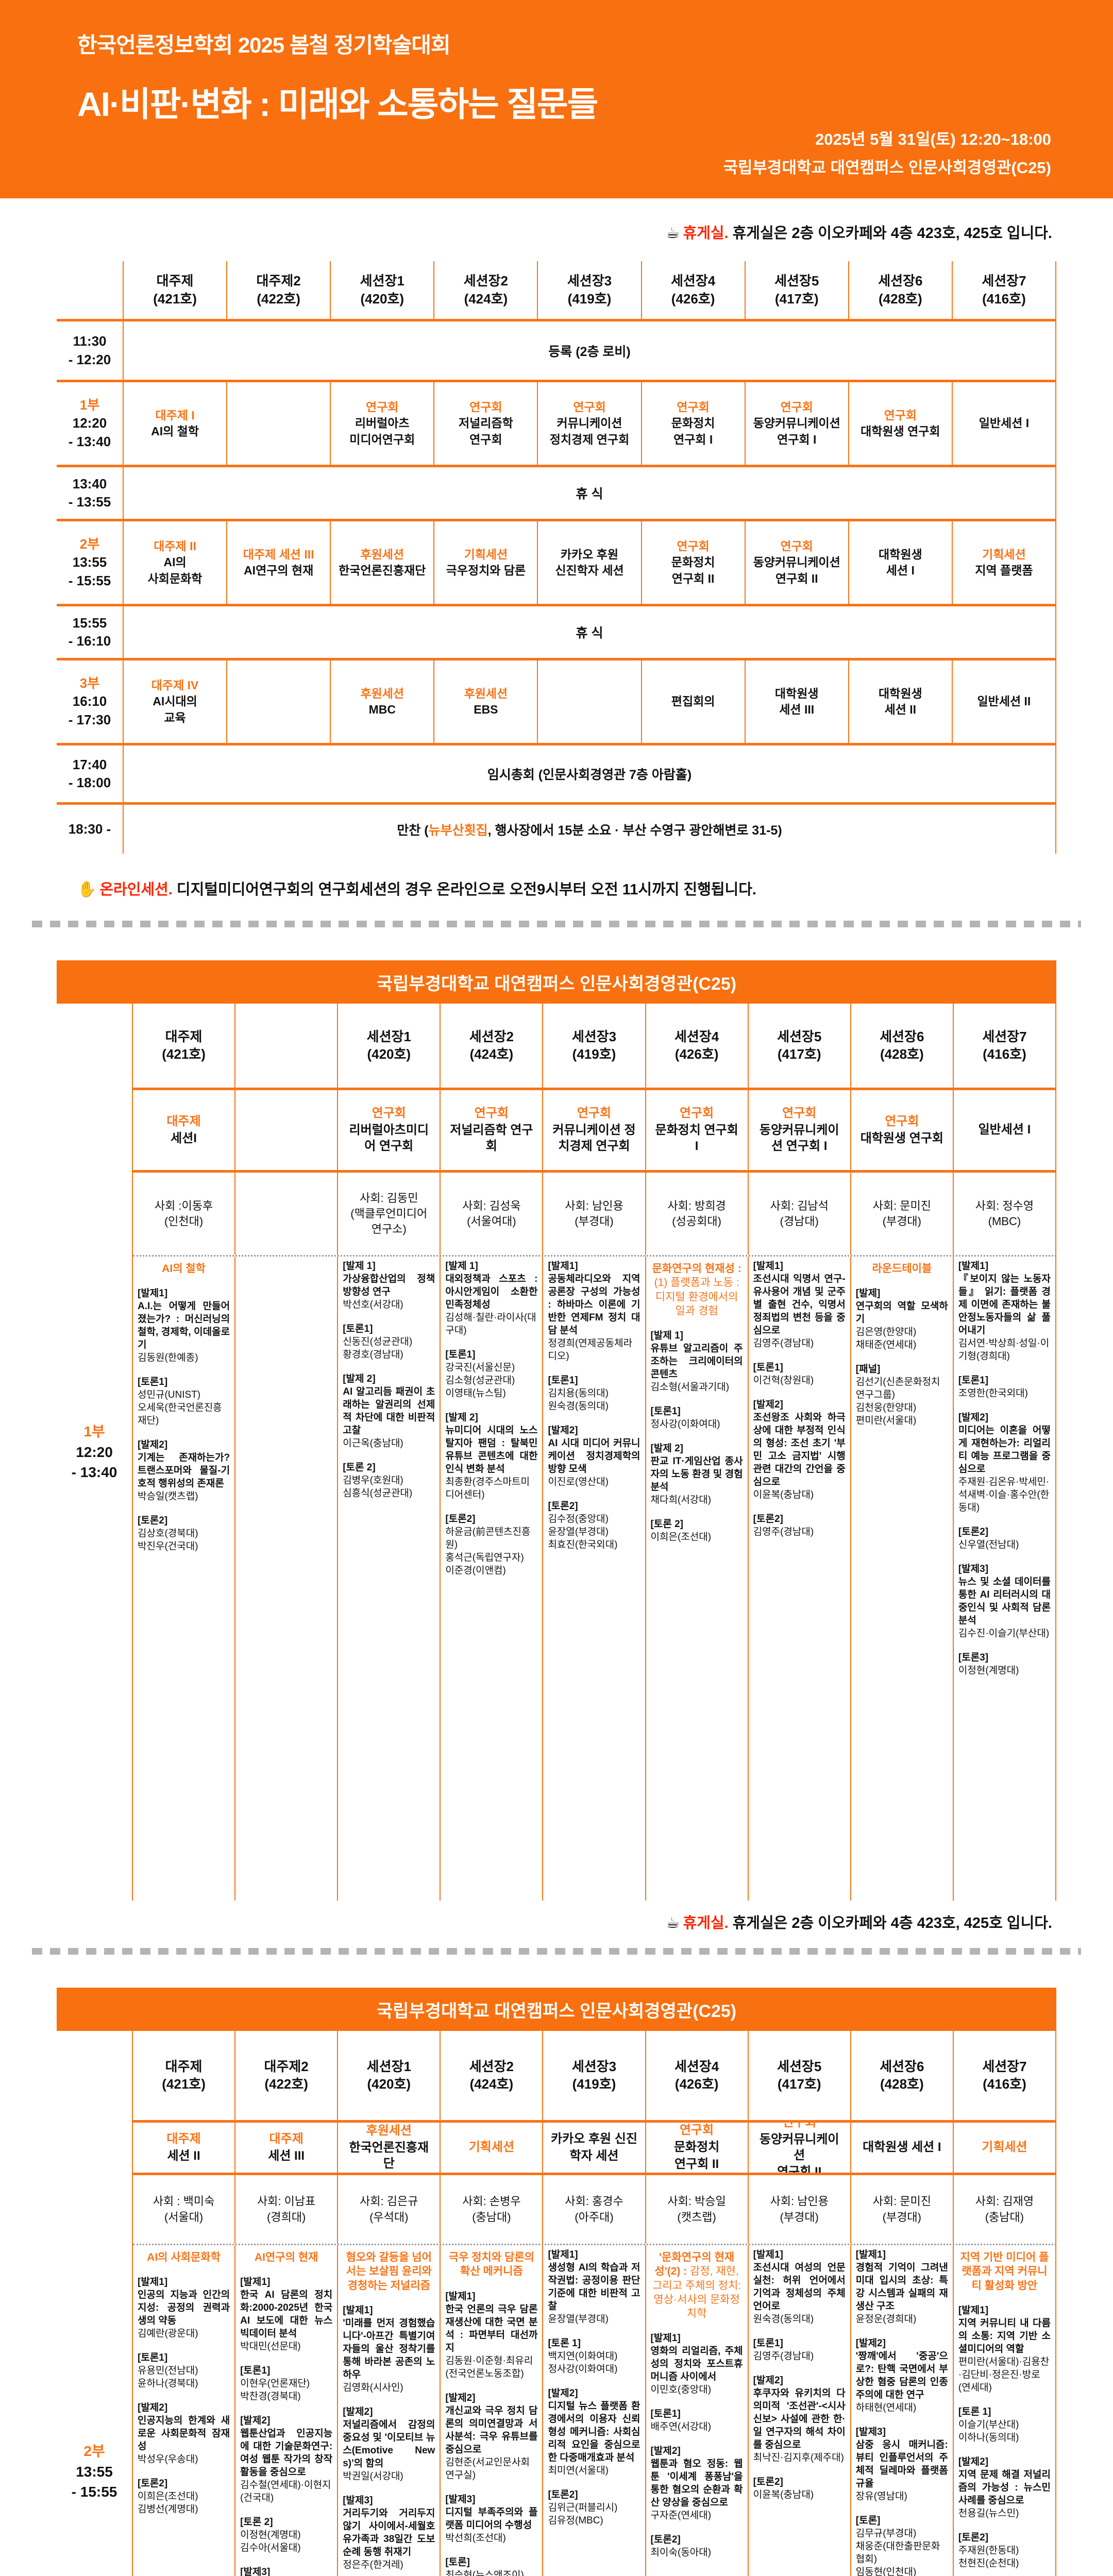 Image resolution: width=1113 pixels, height=2576 pixels. Describe the element at coordinates (696, 1297) in the screenshot. I see `topic-title-span: (1) 플랫폼과 노동 : 디지털 환경에서의 일과 경험` at that location.